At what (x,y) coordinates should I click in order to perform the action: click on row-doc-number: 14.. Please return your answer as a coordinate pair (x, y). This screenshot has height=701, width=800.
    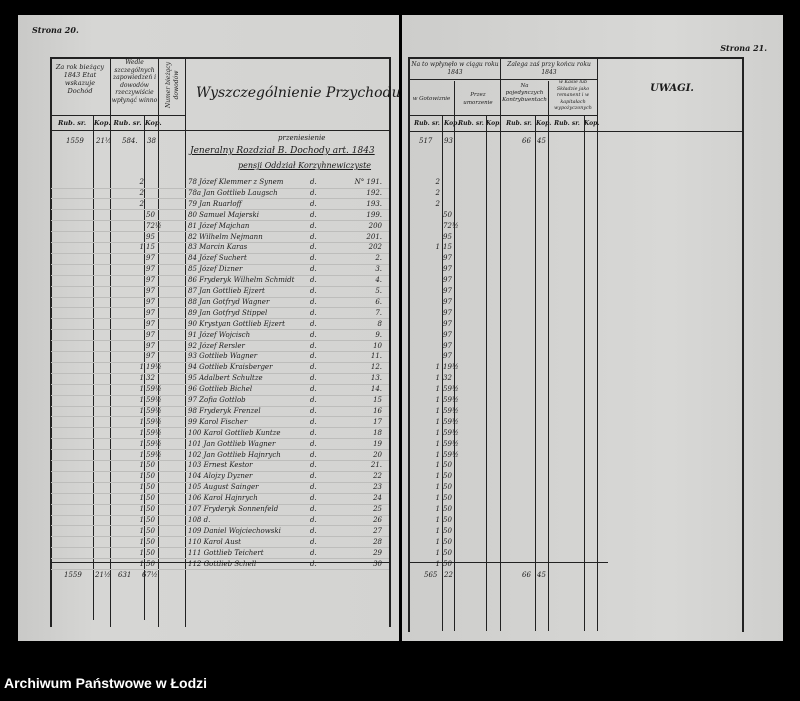
    Looking at the image, I should click on (376, 389).